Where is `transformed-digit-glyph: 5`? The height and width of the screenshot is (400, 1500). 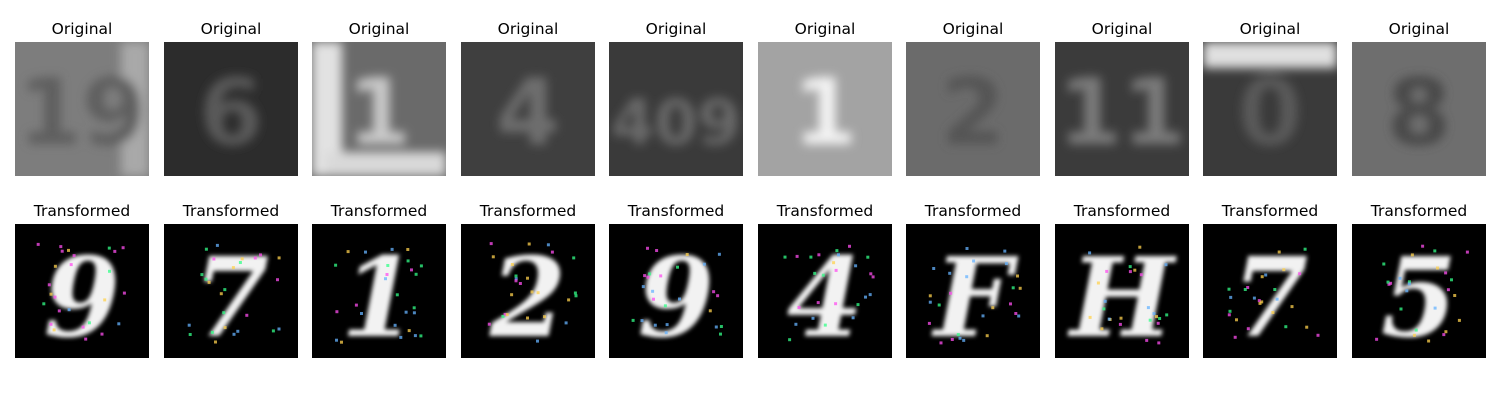
transformed-digit-glyph: 5 is located at coordinates (1419, 295).